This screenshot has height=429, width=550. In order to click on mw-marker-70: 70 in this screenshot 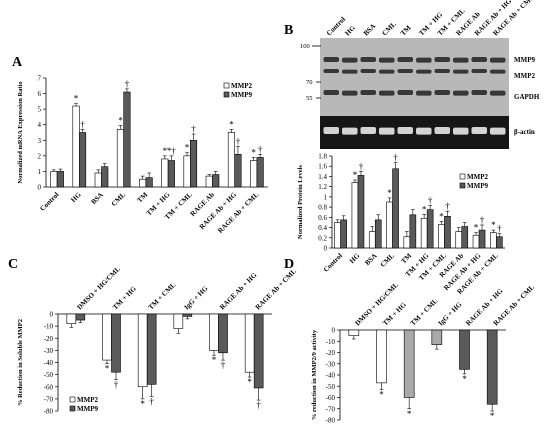, I will do `click(309, 82)`.